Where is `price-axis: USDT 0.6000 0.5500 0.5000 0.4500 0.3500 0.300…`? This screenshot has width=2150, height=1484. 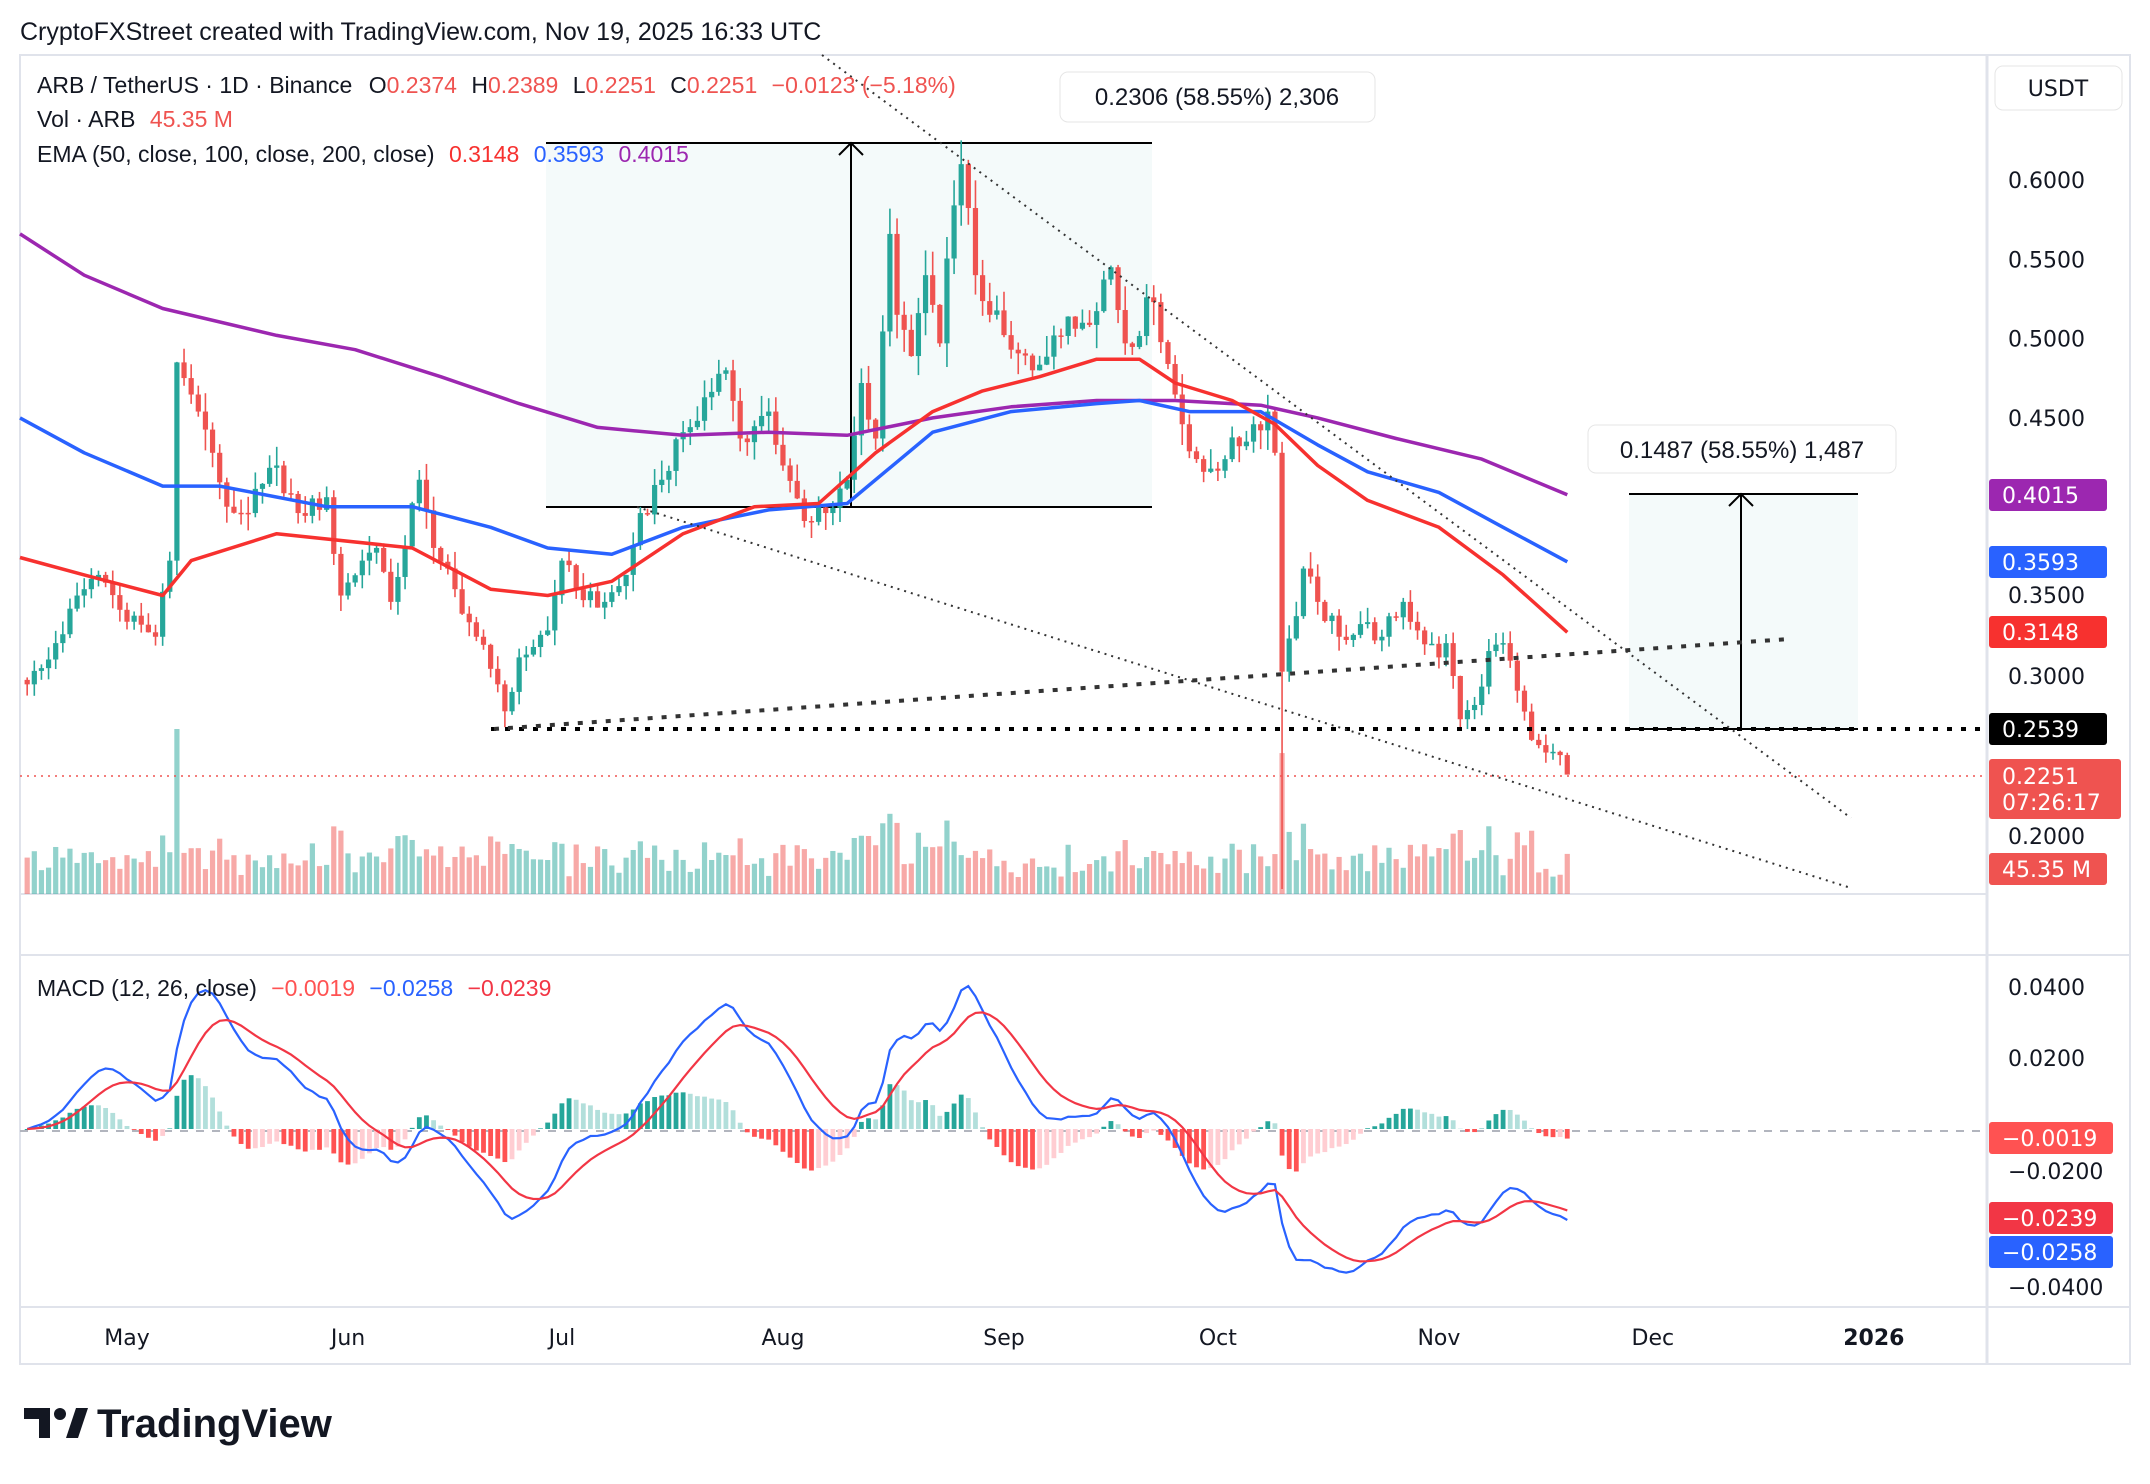 price-axis: USDT 0.6000 0.5500 0.5000 0.4500 0.3500 0.300… is located at coordinates (2058, 683).